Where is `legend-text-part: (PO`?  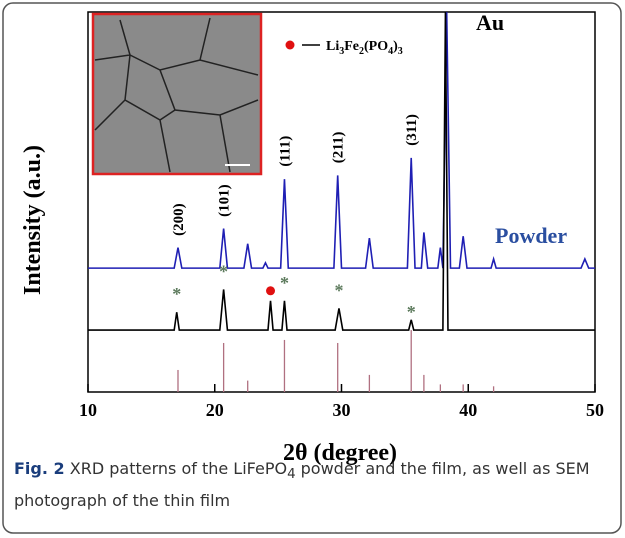
legend-text-part: (PO is located at coordinates (376, 46).